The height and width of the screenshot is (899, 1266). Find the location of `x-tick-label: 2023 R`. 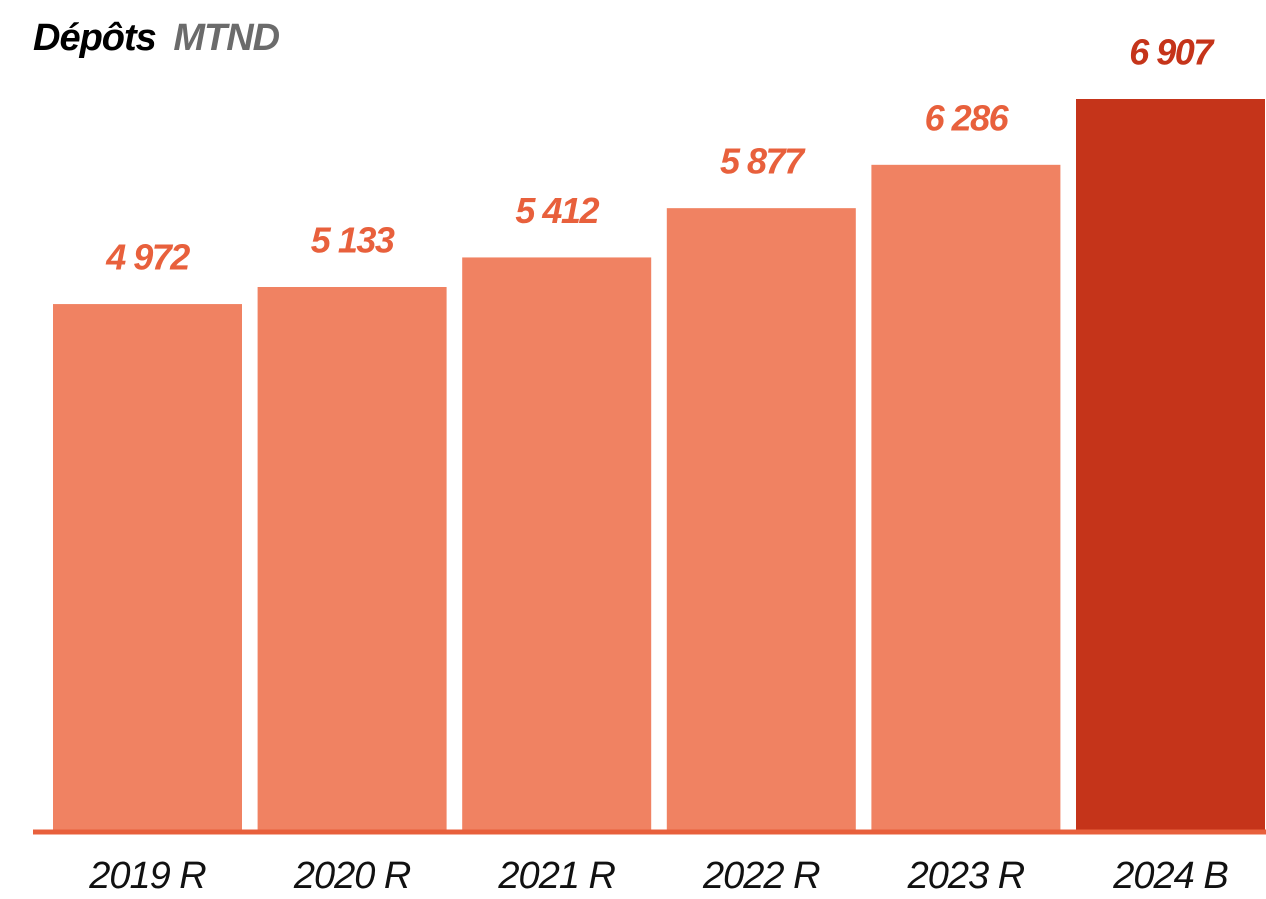

x-tick-label: 2023 R is located at coordinates (966, 876).